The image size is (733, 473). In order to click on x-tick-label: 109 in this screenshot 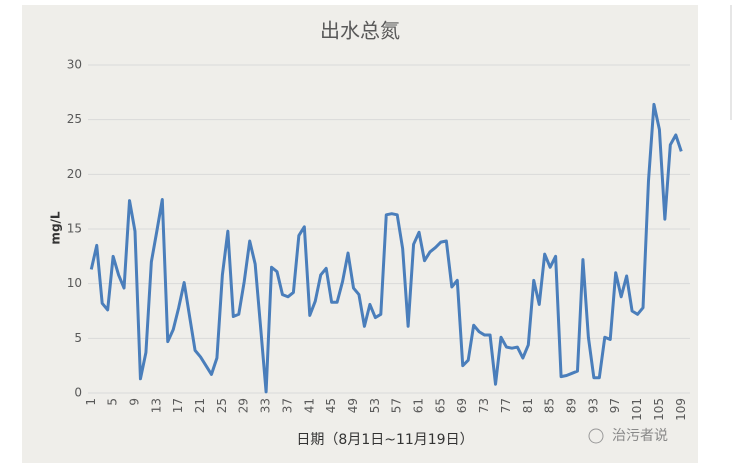, I will do `click(681, 409)`.